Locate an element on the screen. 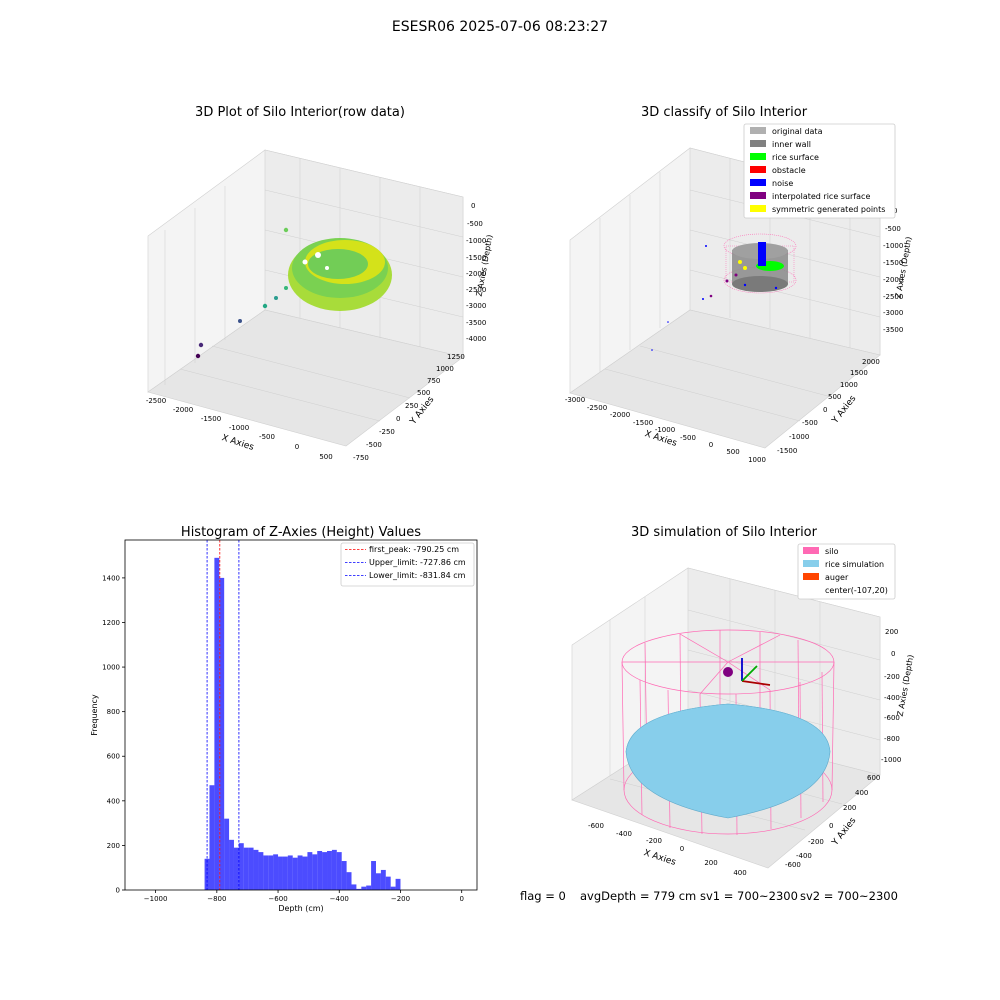 This screenshot has width=1000, height=1000. classify-x-tick: 0 is located at coordinates (711, 445).